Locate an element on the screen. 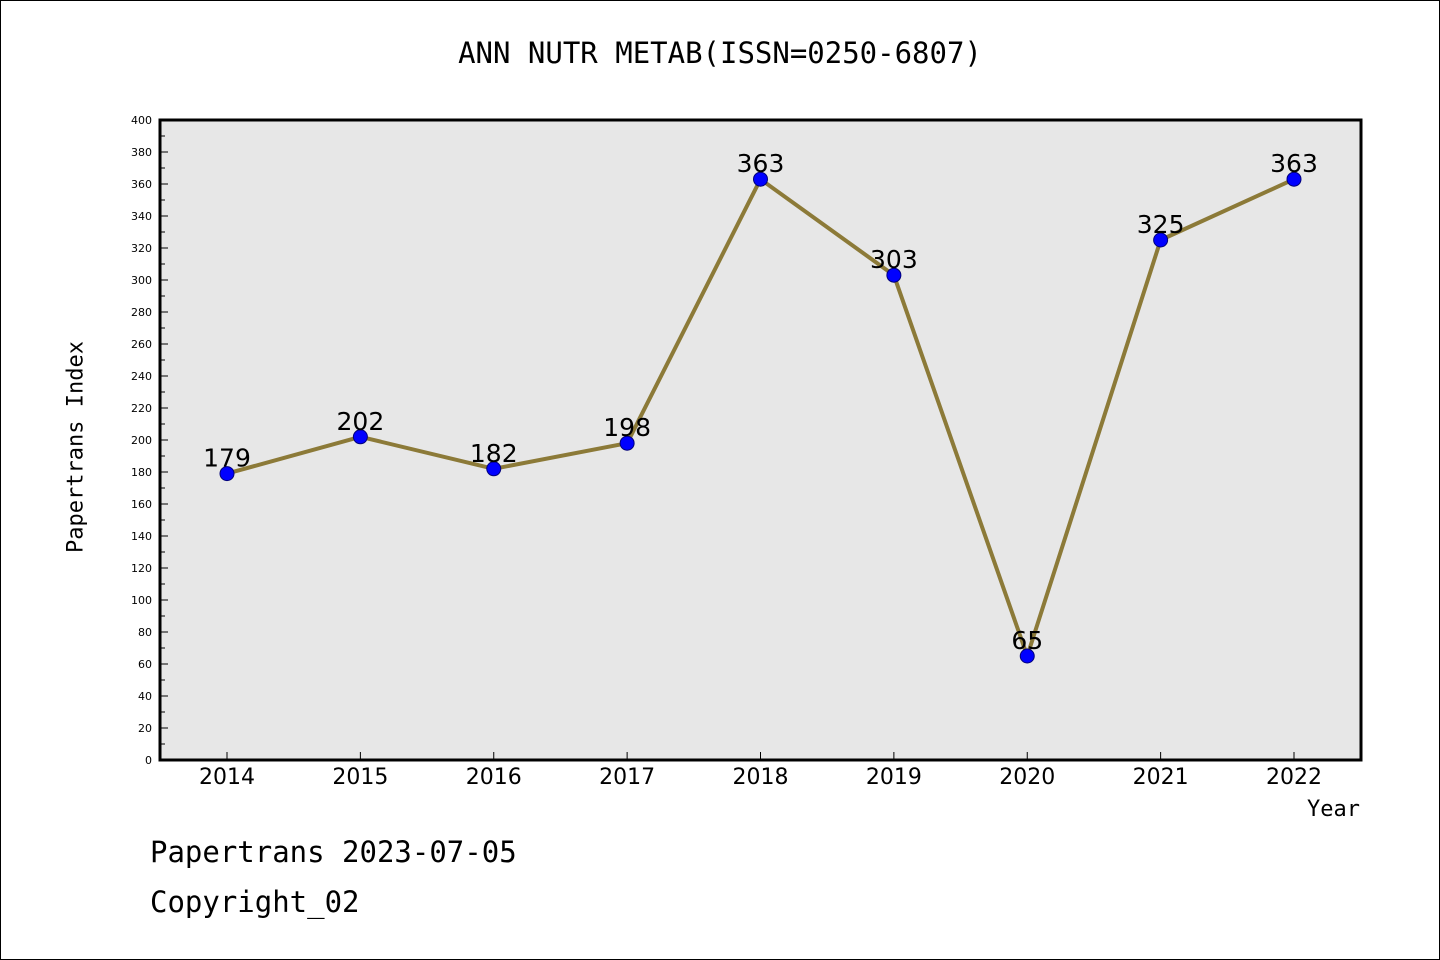  footer-date: Papertrans 2023-07-05 is located at coordinates (333, 852).